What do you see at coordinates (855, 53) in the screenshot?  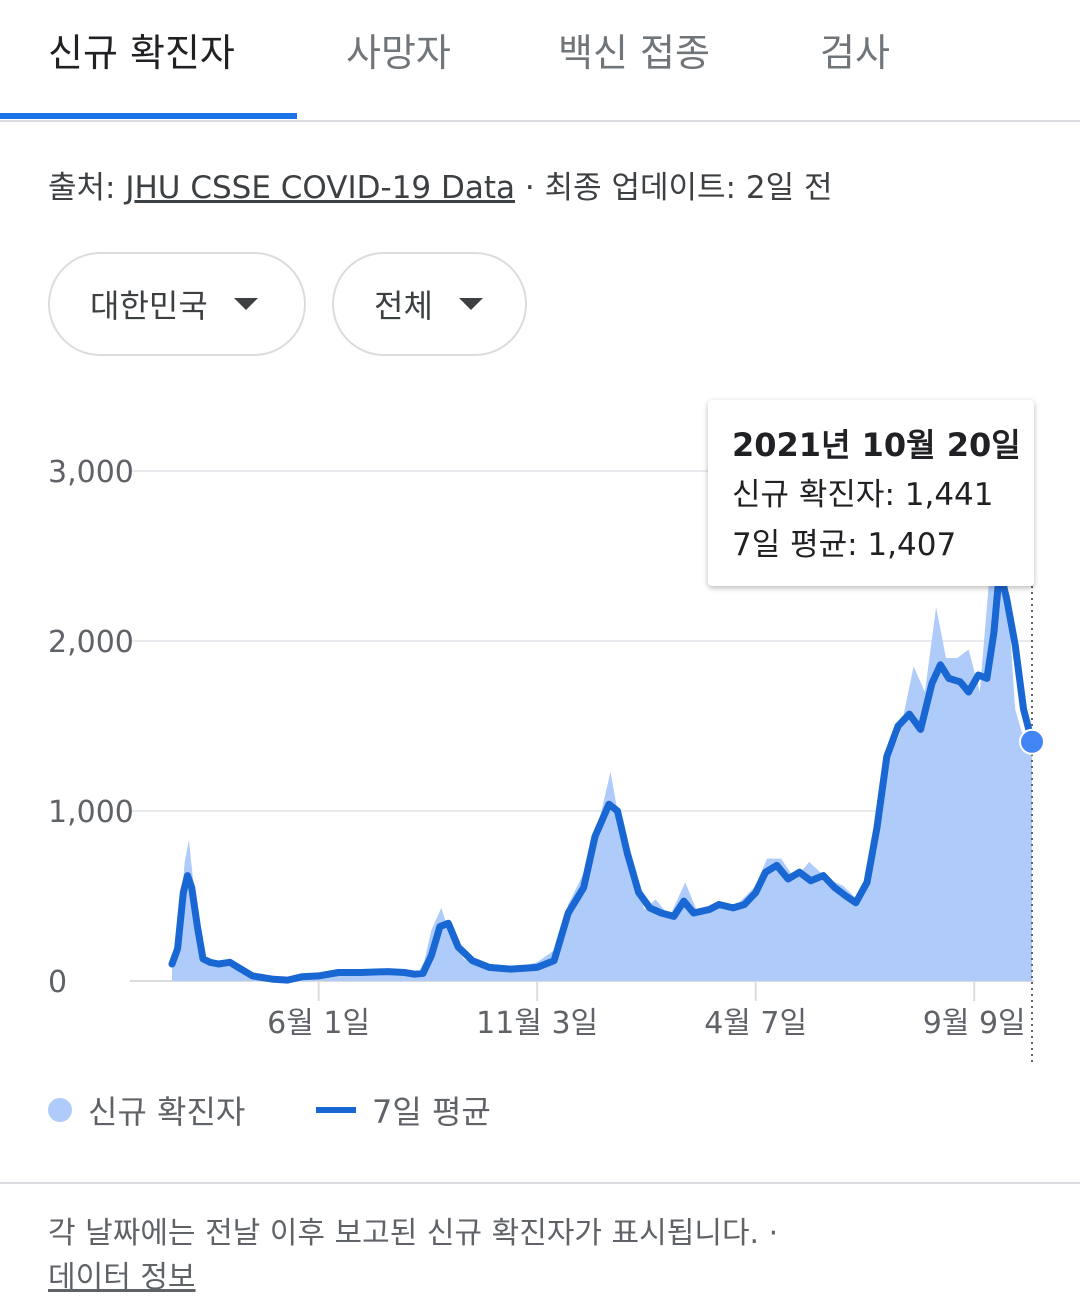 I see `tab-tests: 검사` at bounding box center [855, 53].